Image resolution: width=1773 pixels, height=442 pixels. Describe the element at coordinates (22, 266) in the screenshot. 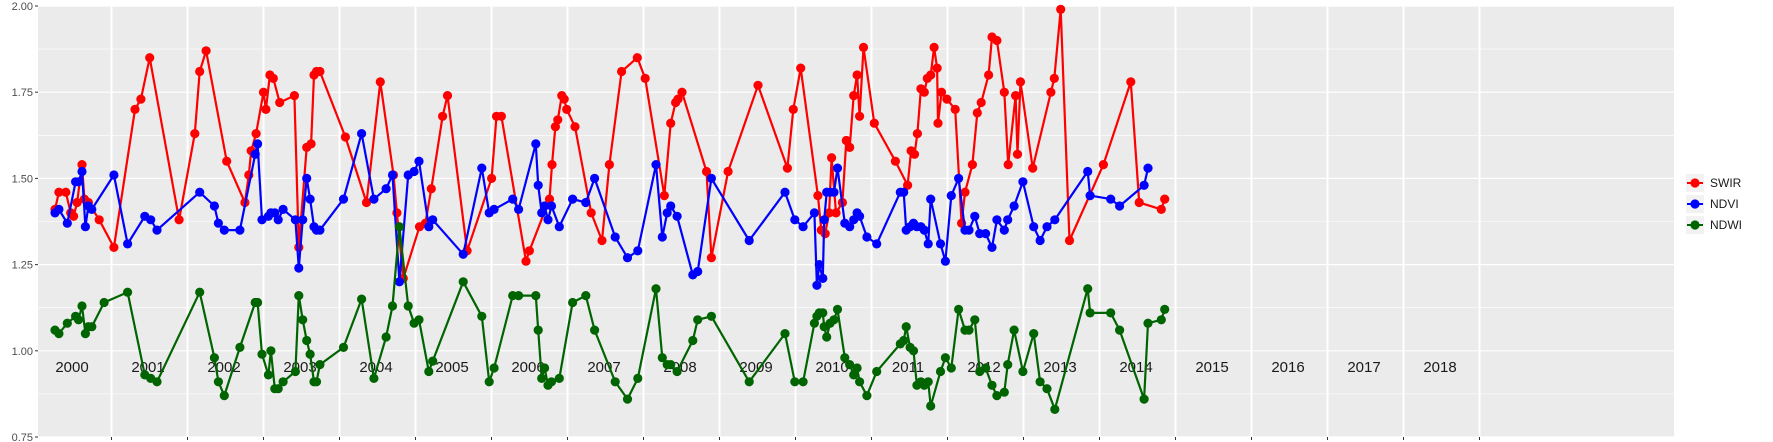

I see `y-tick-label: 1.25` at that location.